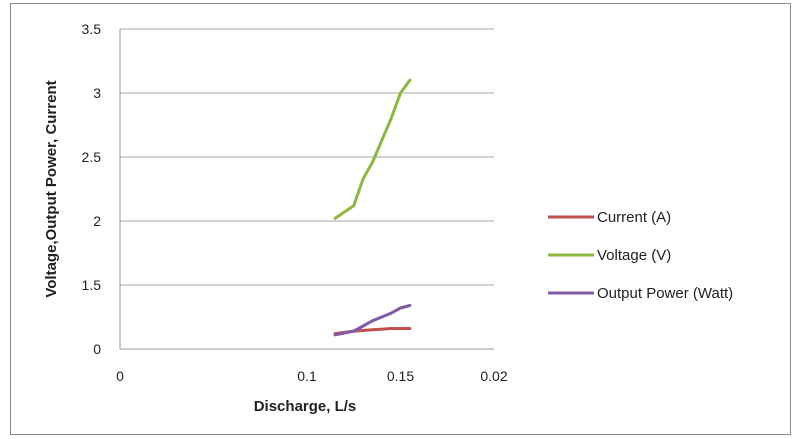 This screenshot has height=439, width=795. Describe the element at coordinates (92, 157) in the screenshot. I see `y-tick-label: 2.5` at that location.